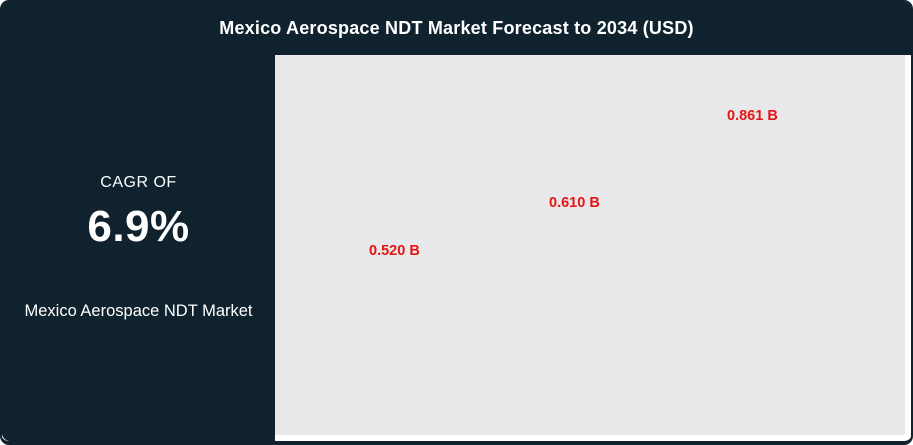 The width and height of the screenshot is (913, 445). What do you see at coordinates (138, 311) in the screenshot?
I see `market-name: Mexico Aerospace NDT Market` at bounding box center [138, 311].